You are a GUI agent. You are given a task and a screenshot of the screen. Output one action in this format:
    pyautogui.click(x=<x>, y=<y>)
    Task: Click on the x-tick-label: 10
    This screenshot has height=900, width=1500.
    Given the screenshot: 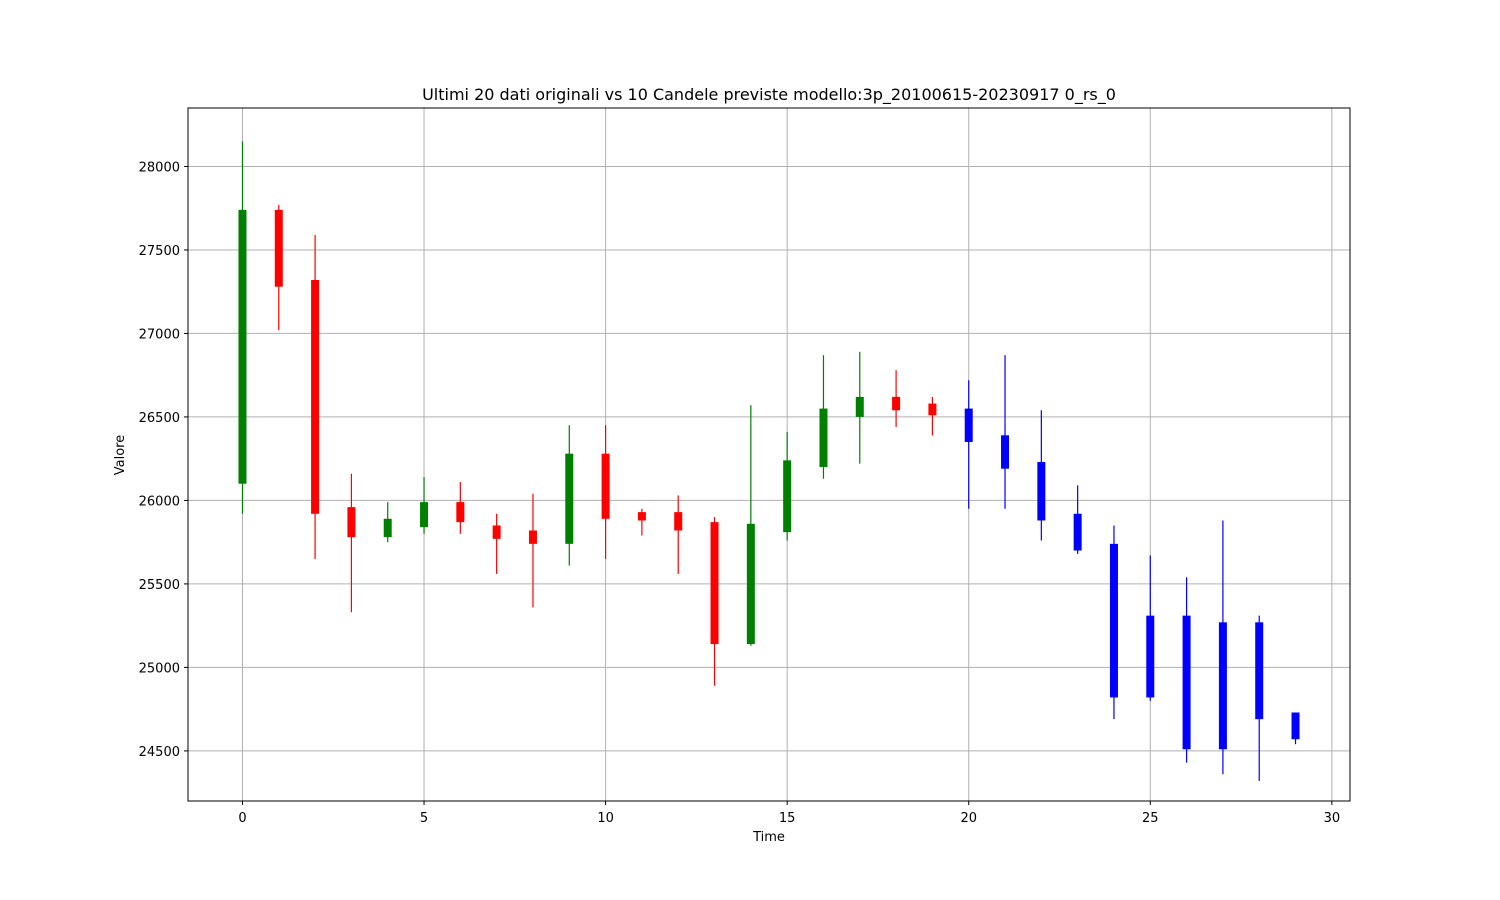 What is the action you would take?
    pyautogui.click(x=605, y=818)
    